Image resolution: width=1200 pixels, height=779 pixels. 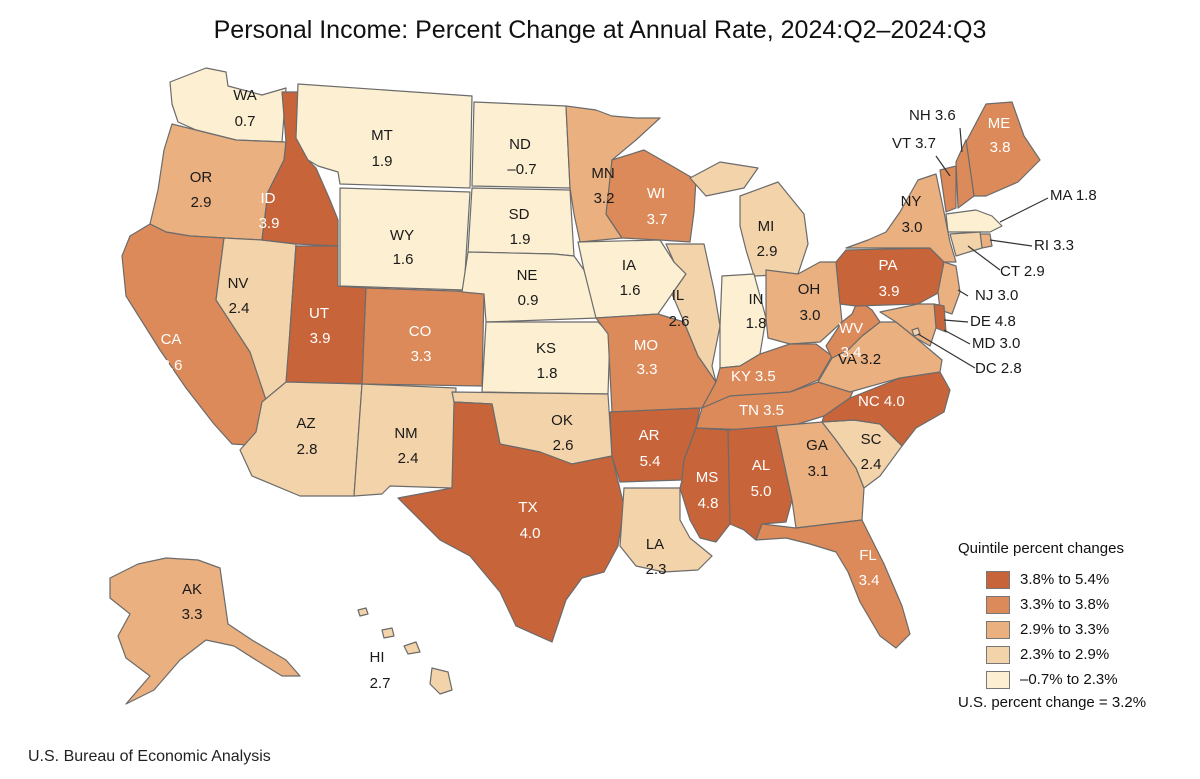 What do you see at coordinates (868, 555) in the screenshot?
I see `label-fl-abbr: FL` at bounding box center [868, 555].